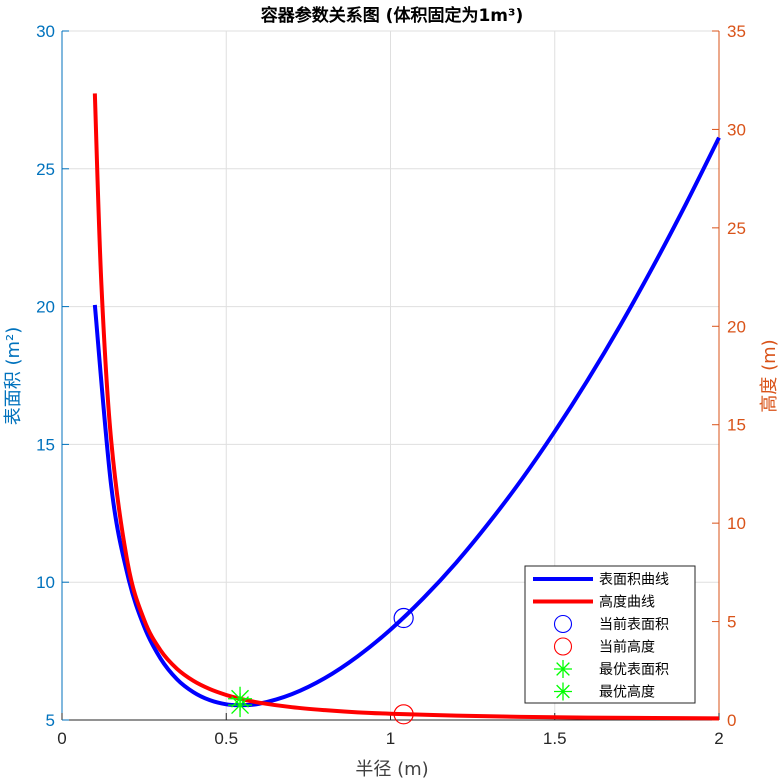 This screenshot has height=783, width=784. Describe the element at coordinates (403, 618) in the screenshot. I see `current-surface-marker` at that location.